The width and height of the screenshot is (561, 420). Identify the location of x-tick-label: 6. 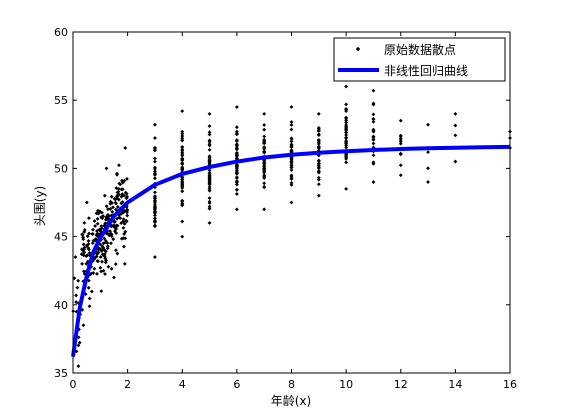
(236, 384).